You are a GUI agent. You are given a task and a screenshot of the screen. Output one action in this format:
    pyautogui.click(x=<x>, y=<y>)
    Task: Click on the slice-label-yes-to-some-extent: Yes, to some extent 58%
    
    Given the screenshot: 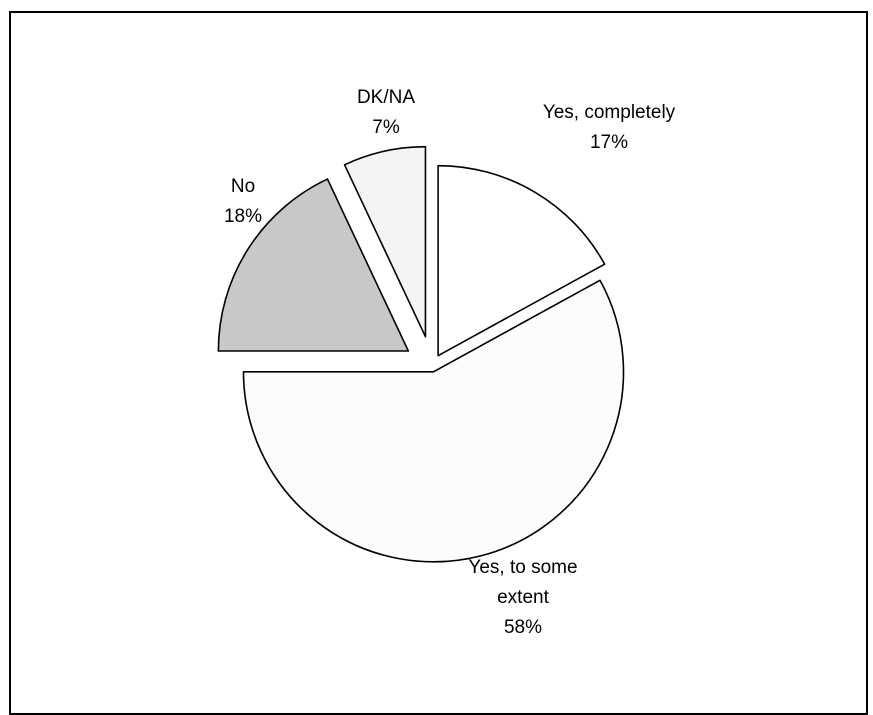 What is the action you would take?
    pyautogui.click(x=522, y=597)
    